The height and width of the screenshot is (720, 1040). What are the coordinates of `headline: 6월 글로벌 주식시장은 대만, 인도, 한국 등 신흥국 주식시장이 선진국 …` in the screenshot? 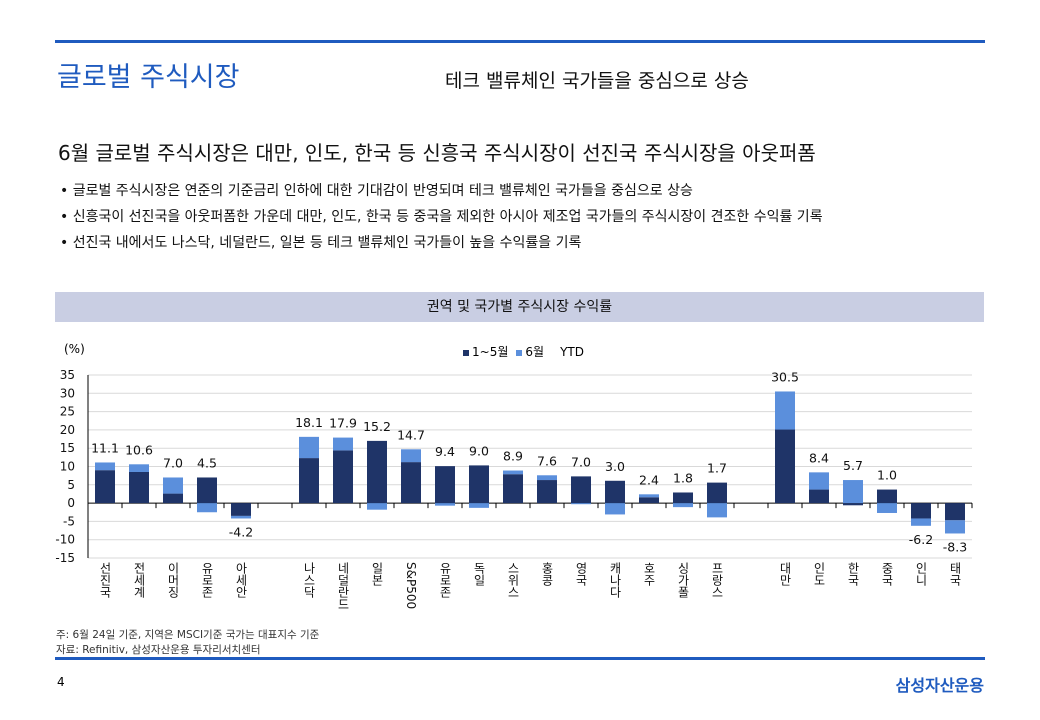 It's located at (437, 153).